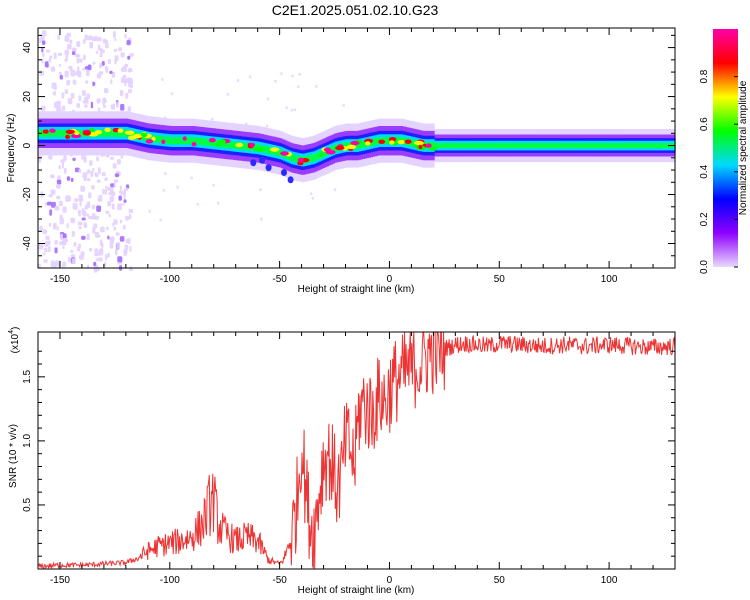 This screenshot has width=750, height=600. Describe the element at coordinates (27, 145) in the screenshot. I see `y-tick-label: 0` at that location.